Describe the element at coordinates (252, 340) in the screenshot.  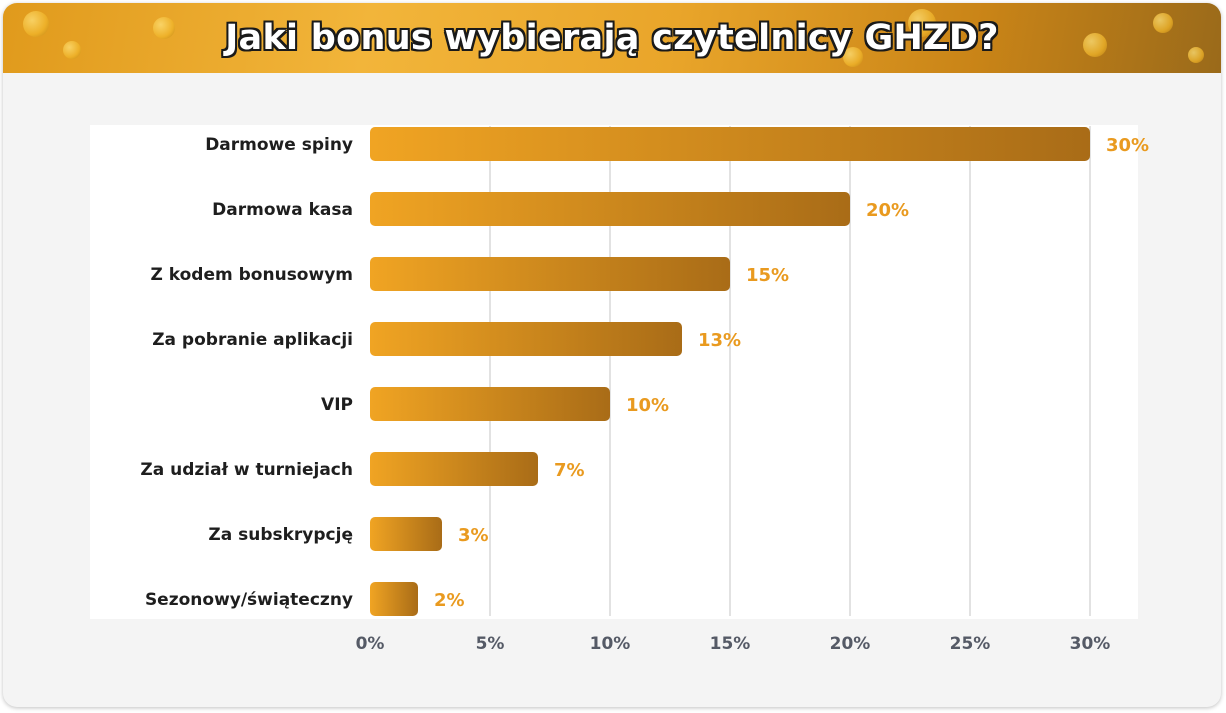
I see `category-label: Za pobranie aplikacji` at that location.